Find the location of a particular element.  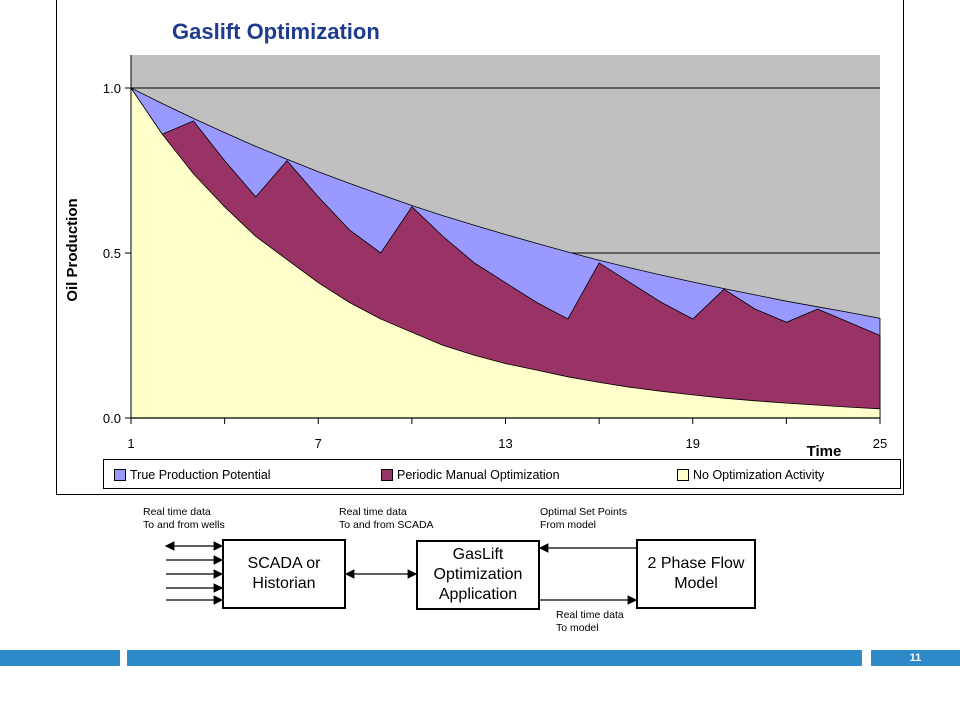

legend-item-no-optimization: No Optimization Activity is located at coordinates (750, 475).